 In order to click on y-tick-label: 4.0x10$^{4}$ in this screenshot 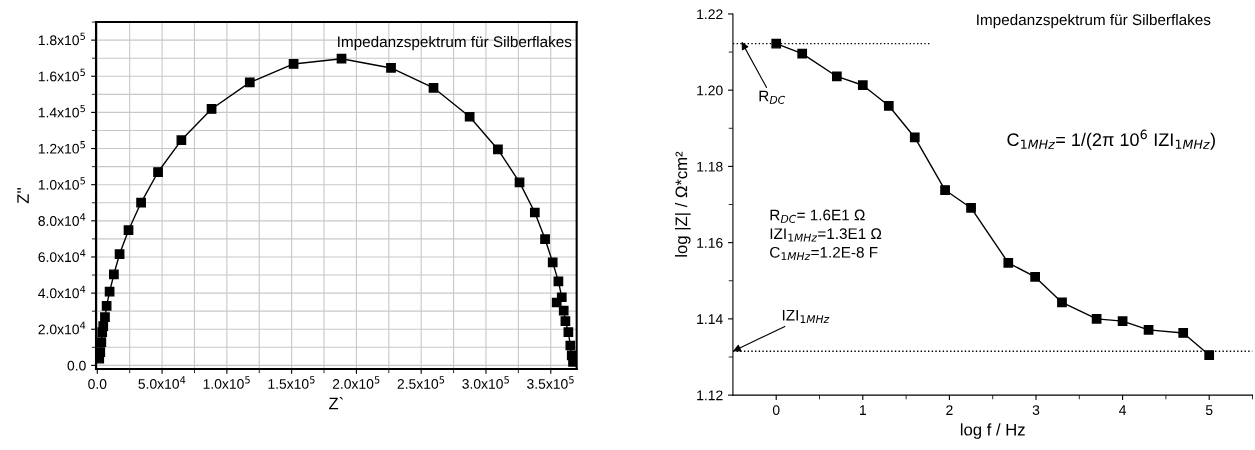, I will do `click(62, 292)`.